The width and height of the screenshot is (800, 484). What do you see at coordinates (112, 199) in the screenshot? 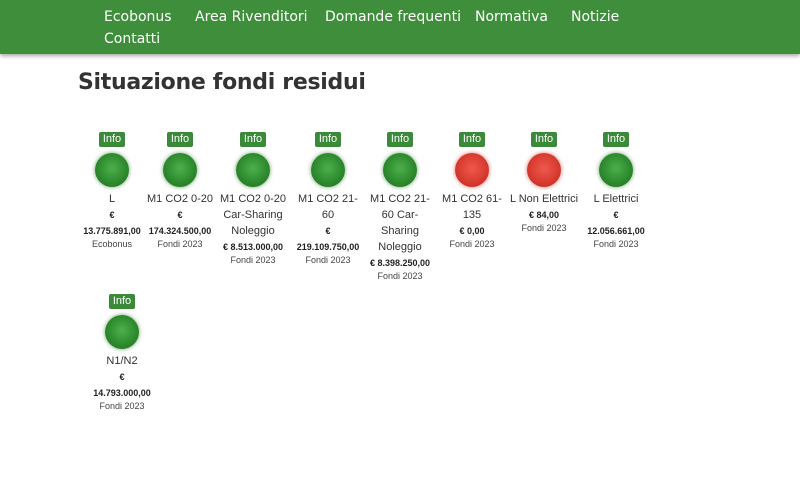
I see `fund-label: L` at bounding box center [112, 199].